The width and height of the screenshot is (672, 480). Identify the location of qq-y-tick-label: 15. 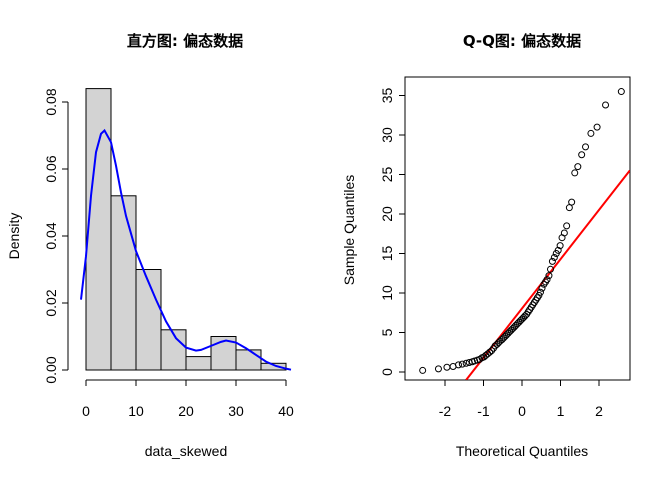
(387, 254).